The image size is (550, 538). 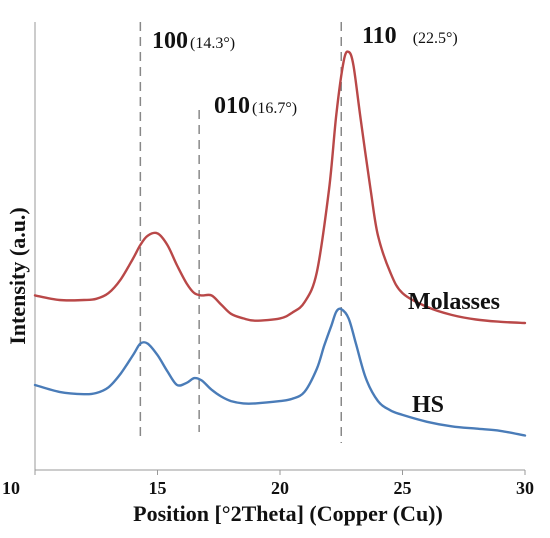 I want to click on peak-index: 100, so click(x=170, y=41).